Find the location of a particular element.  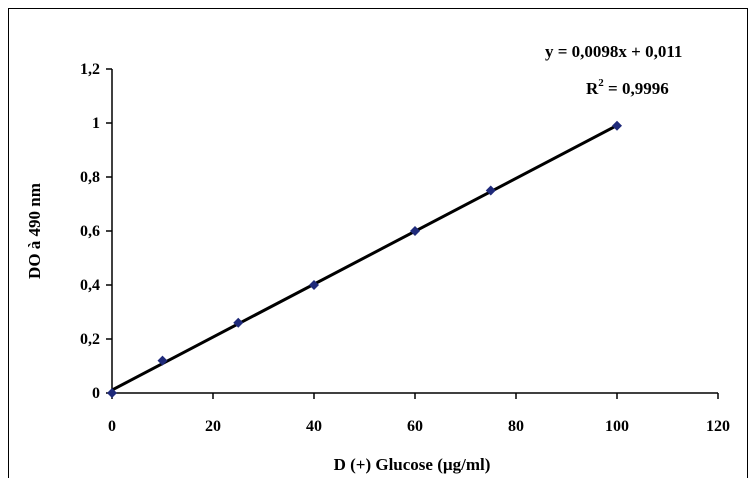

y-tick-label: 0,2 is located at coordinates (90, 339).